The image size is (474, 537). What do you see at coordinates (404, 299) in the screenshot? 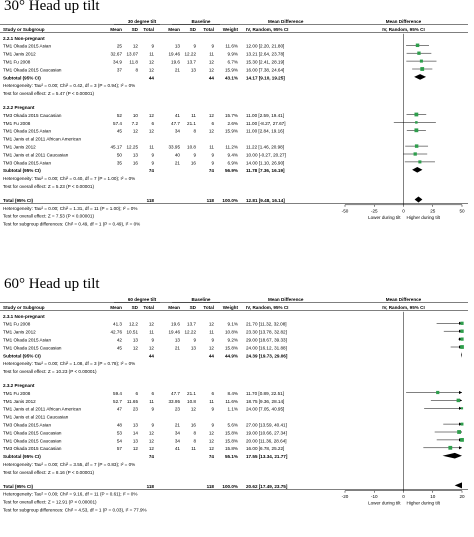
I see `header-plot-label: Mean Difference` at bounding box center [404, 299].